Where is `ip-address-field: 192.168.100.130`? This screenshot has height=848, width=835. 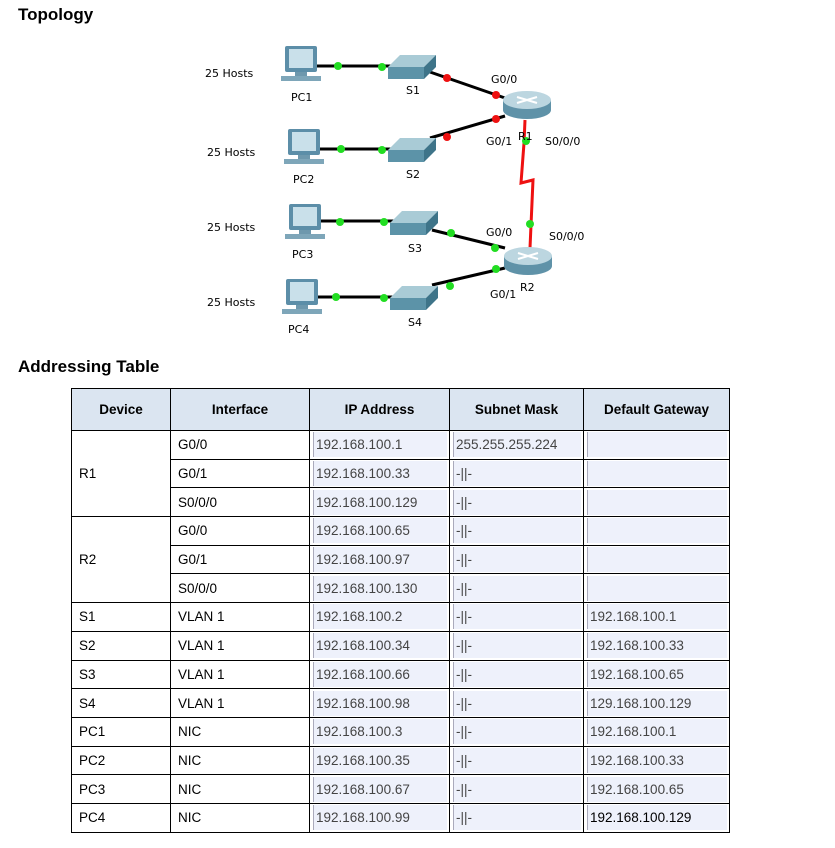 ip-address-field: 192.168.100.130 is located at coordinates (380, 588).